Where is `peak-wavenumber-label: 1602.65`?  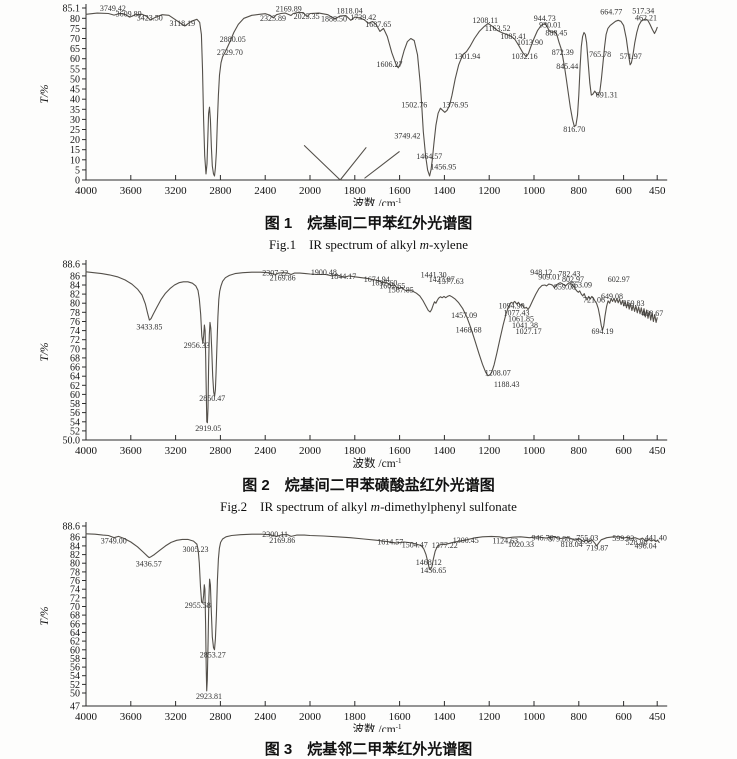 peak-wavenumber-label: 1602.65 is located at coordinates (392, 286).